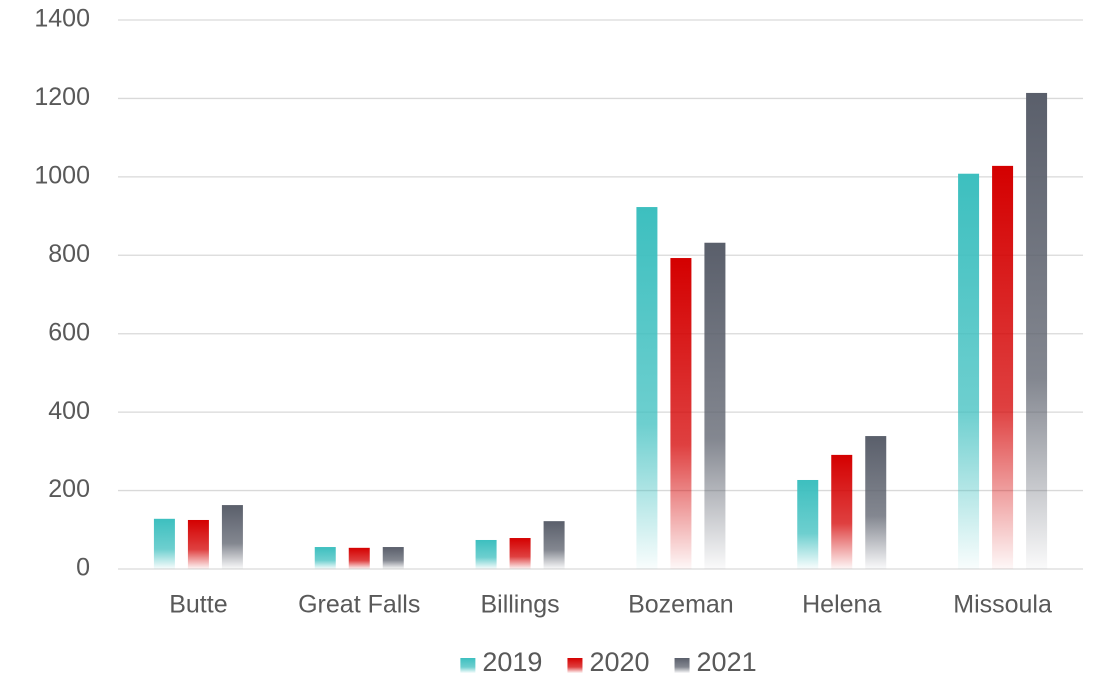  I want to click on x-tick-label: Missoula, so click(1002, 605).